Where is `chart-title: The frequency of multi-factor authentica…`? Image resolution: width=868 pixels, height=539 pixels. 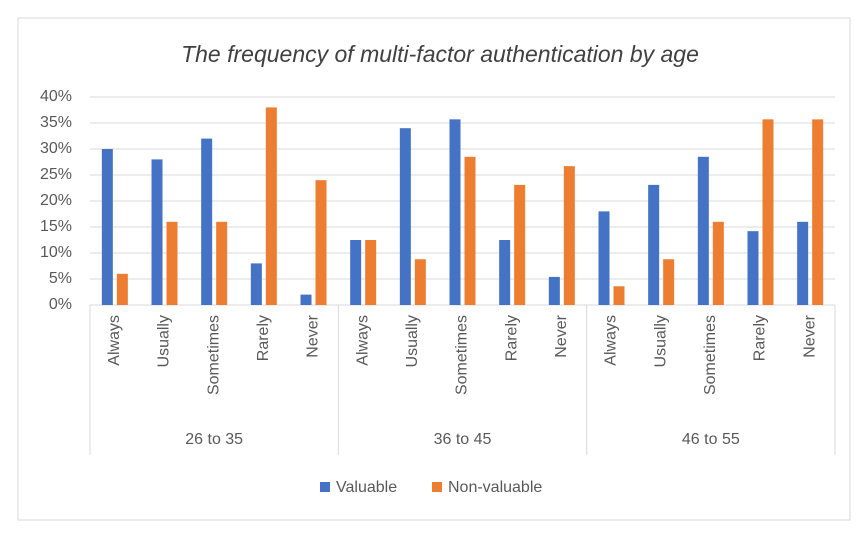 chart-title: The frequency of multi-factor authentica… is located at coordinates (440, 54).